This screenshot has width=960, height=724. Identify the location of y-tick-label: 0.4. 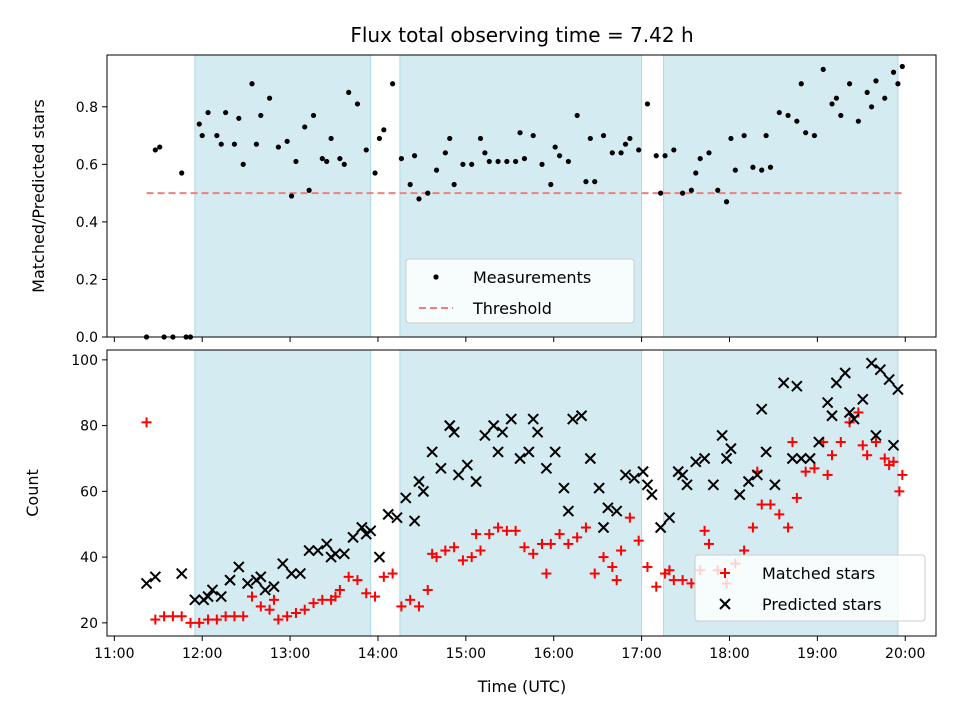
(87, 223).